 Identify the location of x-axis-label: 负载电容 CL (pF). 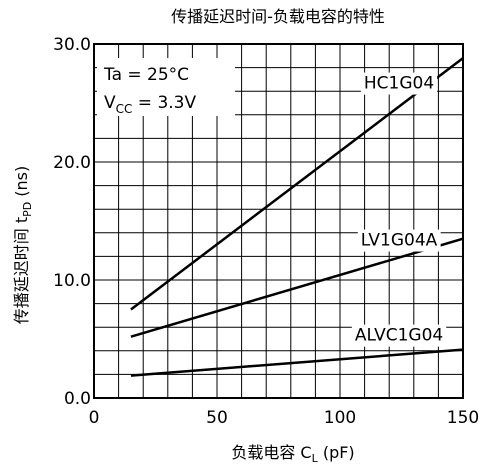
(292, 454).